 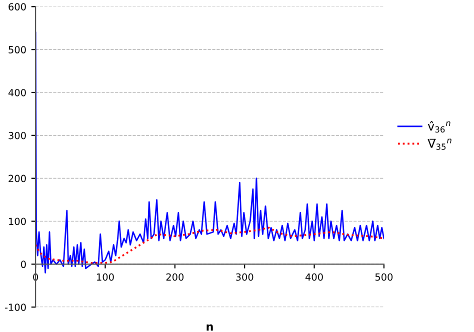 What do you see at coordinates (175, 277) in the screenshot?
I see `x-tick-label: 200` at bounding box center [175, 277].